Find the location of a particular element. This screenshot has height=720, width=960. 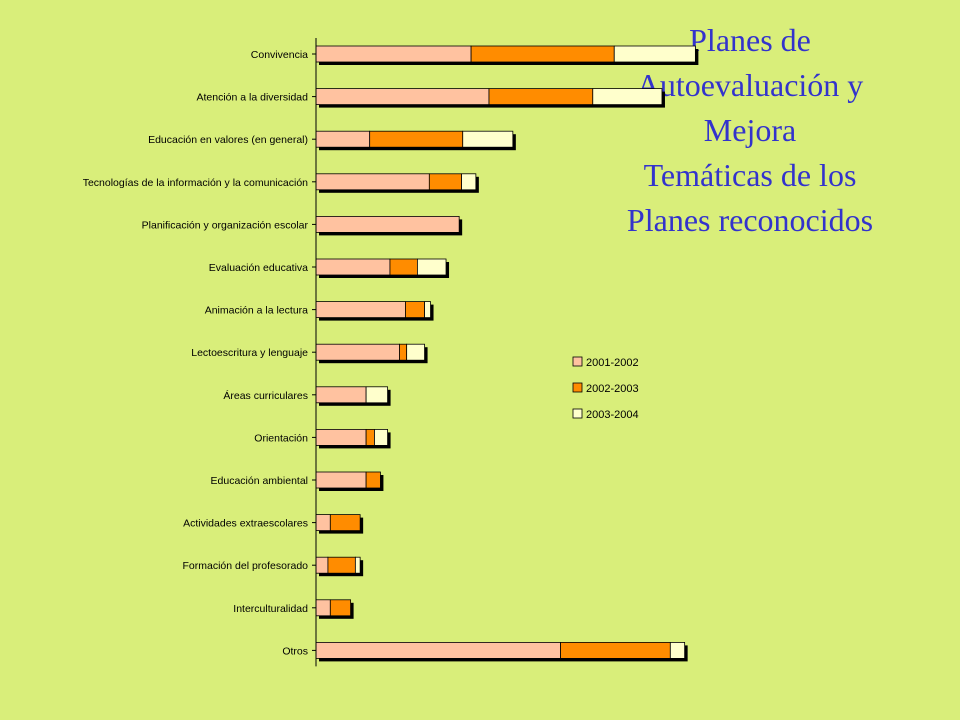

legend-label: 2002-2003 is located at coordinates (612, 389).